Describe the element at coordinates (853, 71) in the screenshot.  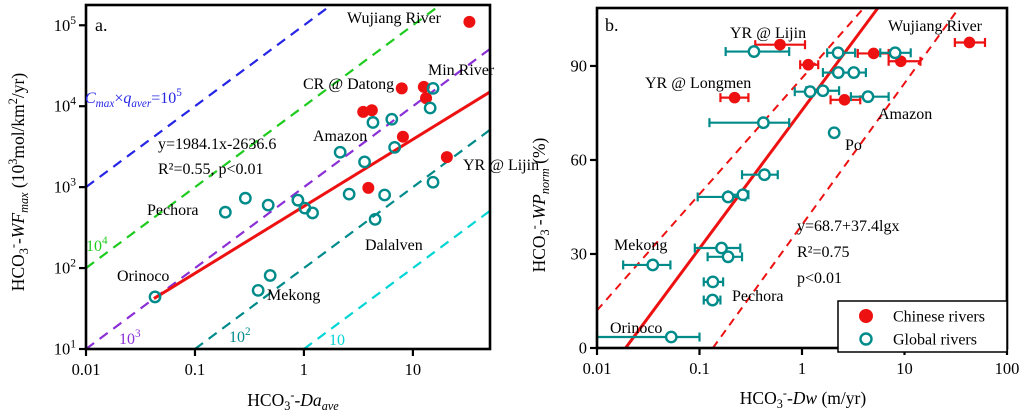
I see `series-chinese-rivers-b` at that location.